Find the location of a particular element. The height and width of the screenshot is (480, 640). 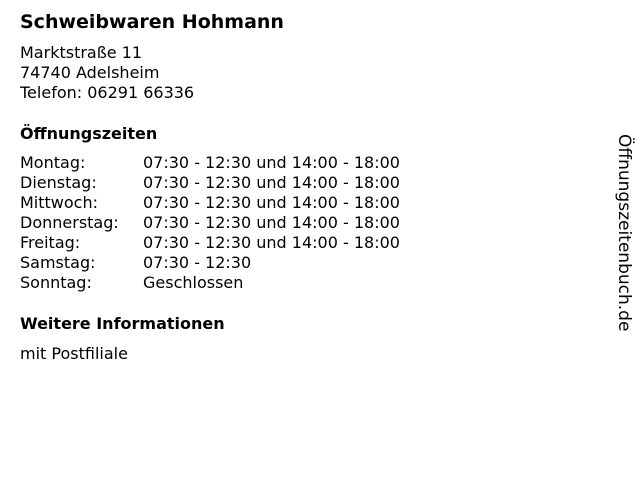

hours-row: Samstag: 07:30 - 12:30 is located at coordinates (210, 263).